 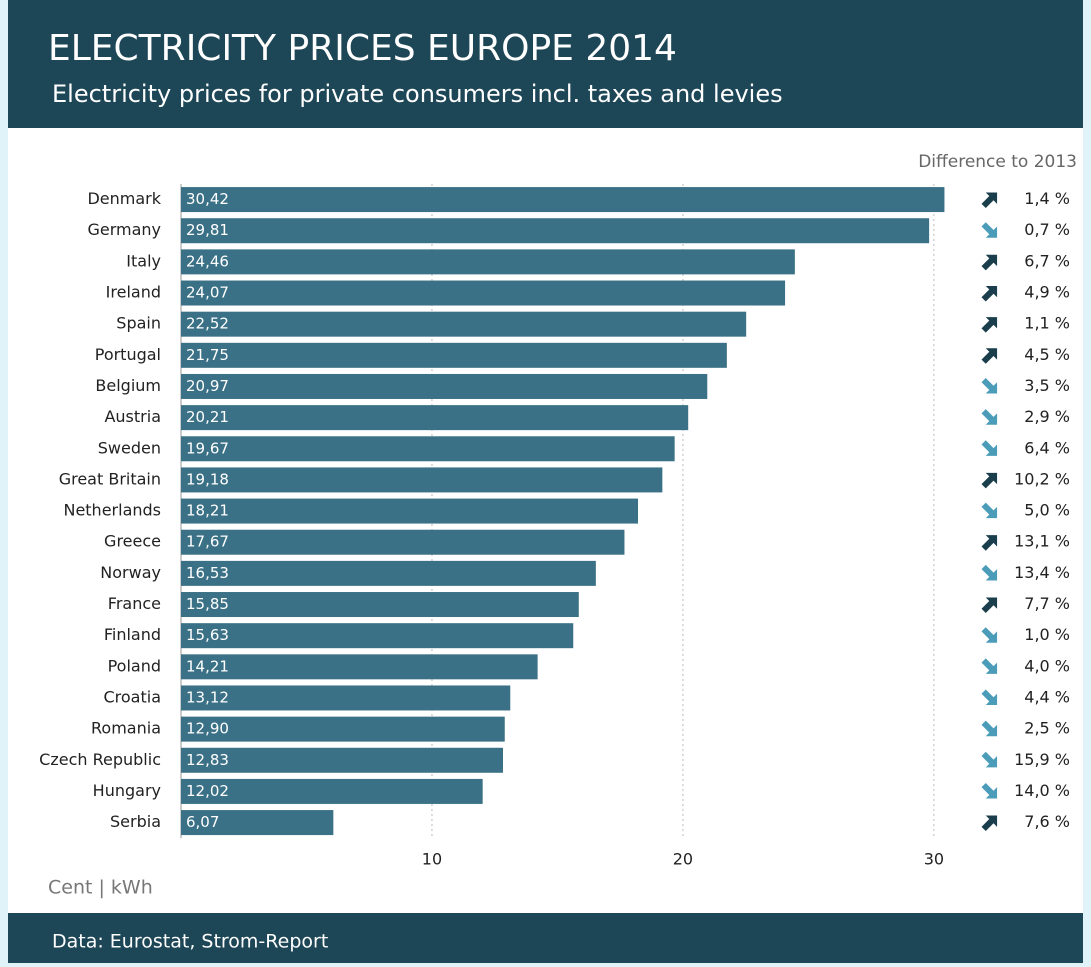 What do you see at coordinates (129, 447) in the screenshot?
I see `y-tick-label: Sweden` at bounding box center [129, 447].